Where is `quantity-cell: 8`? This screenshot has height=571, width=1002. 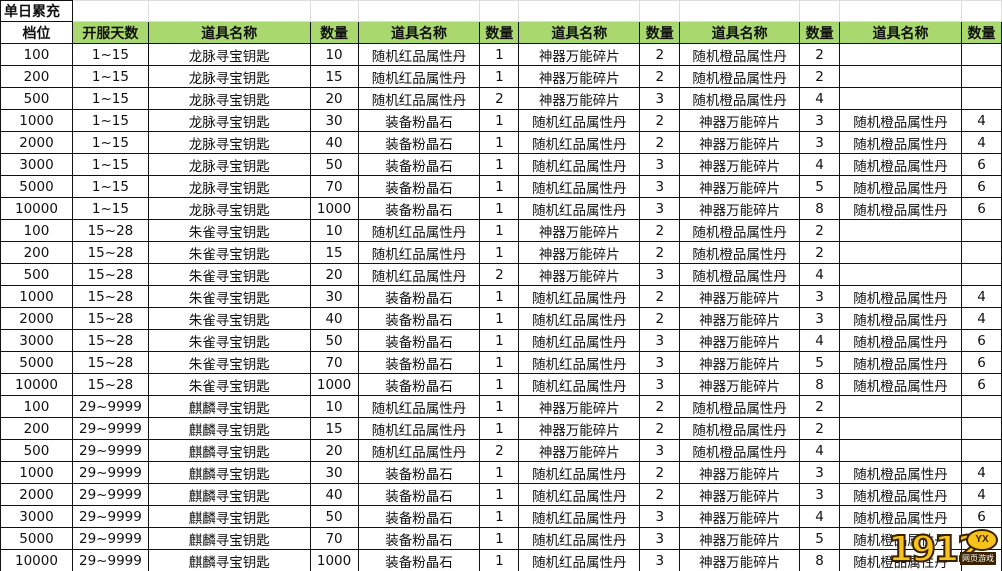 quantity-cell: 8 is located at coordinates (820, 560).